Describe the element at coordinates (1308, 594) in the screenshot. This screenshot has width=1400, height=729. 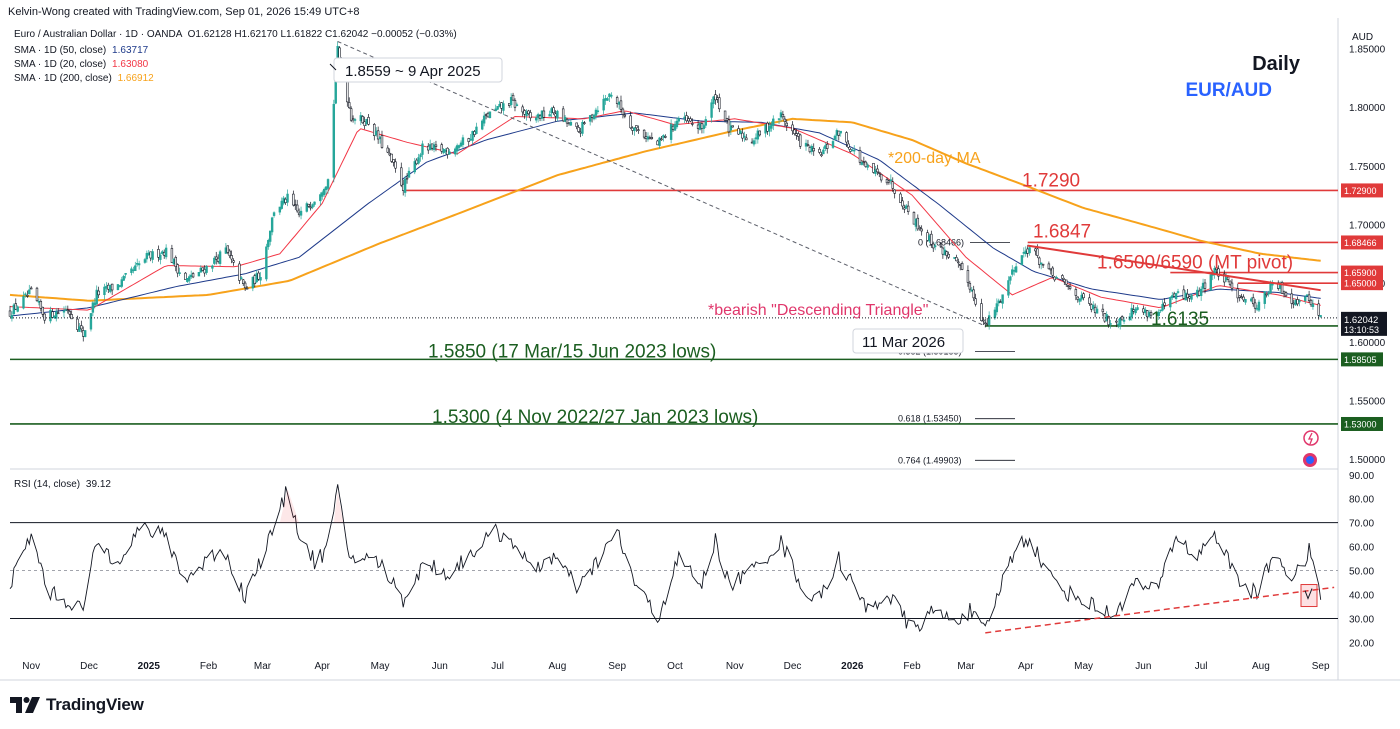
I see `rsi-breakdown-mark` at that location.